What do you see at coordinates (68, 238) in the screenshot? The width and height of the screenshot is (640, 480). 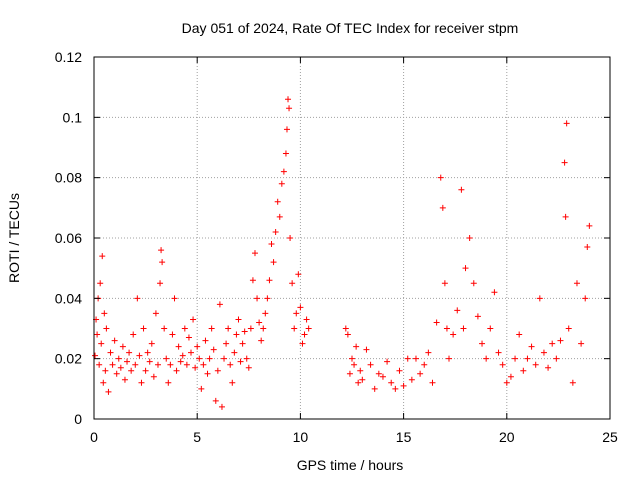 I see `y-tick-label: 0.06` at bounding box center [68, 238].